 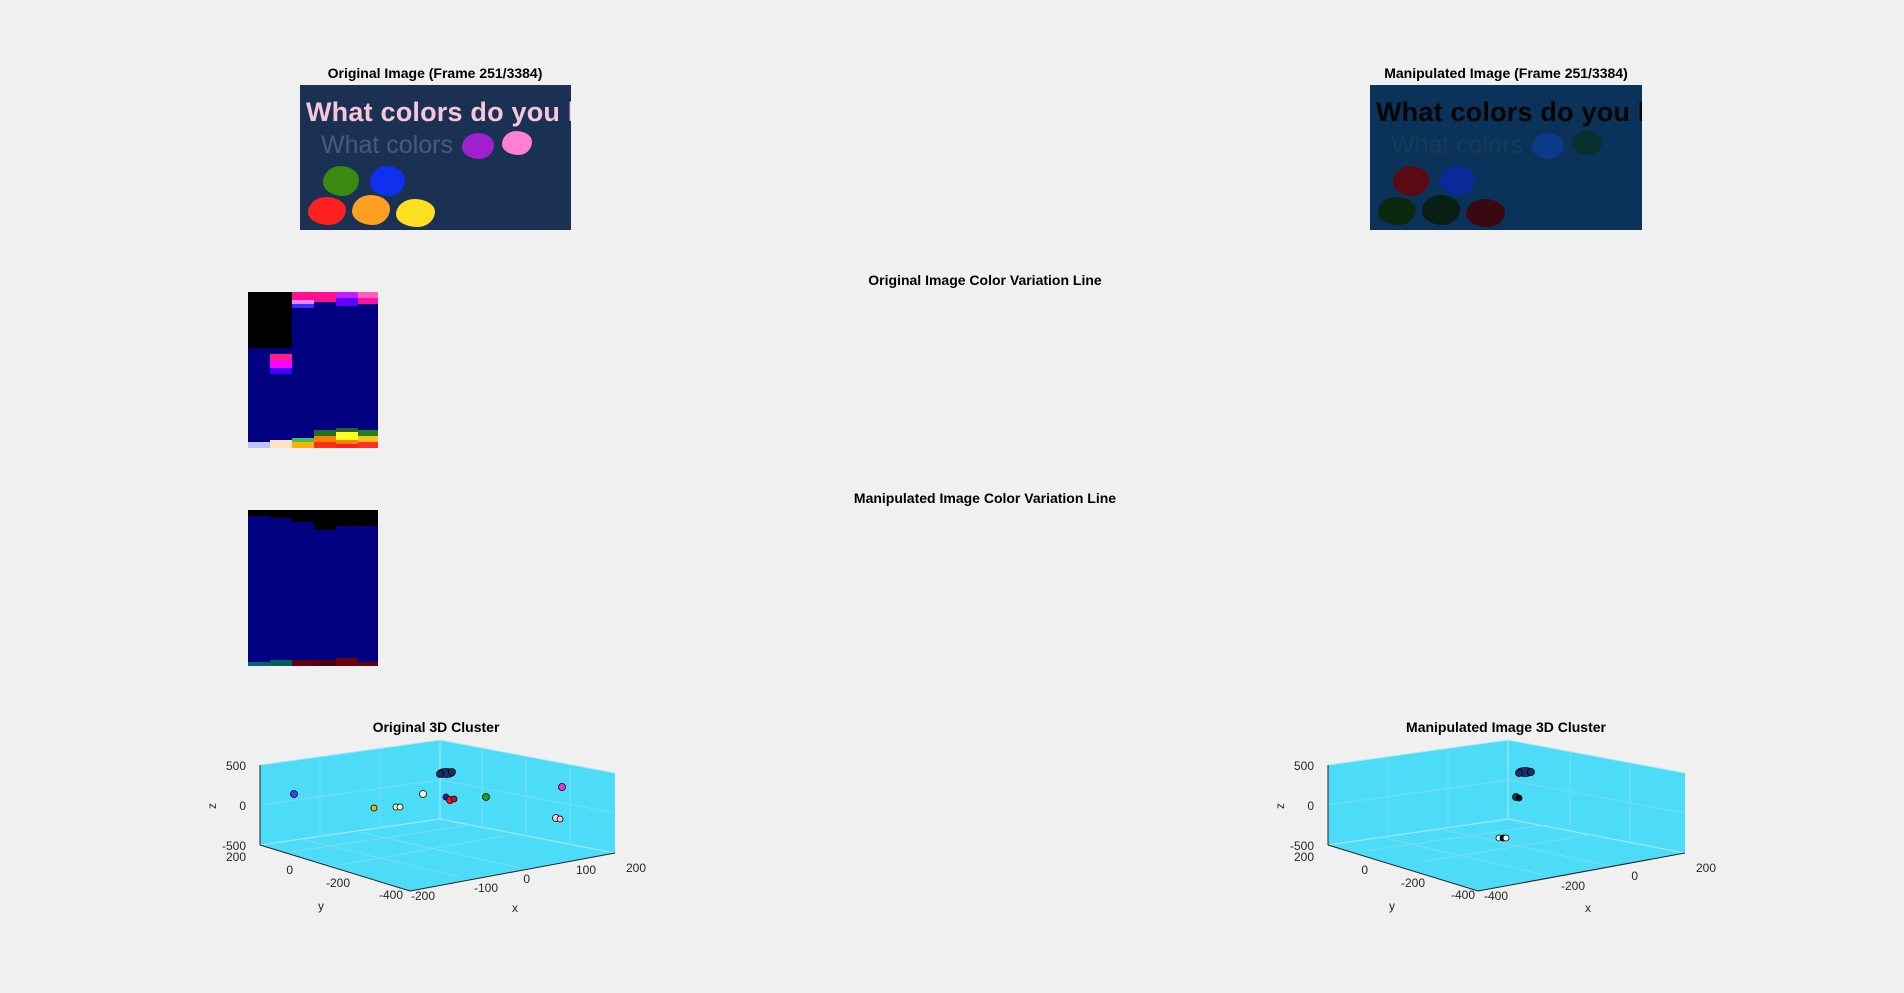 I want to click on manipulated-image-subheading-text: What colors, so click(x=1457, y=145).